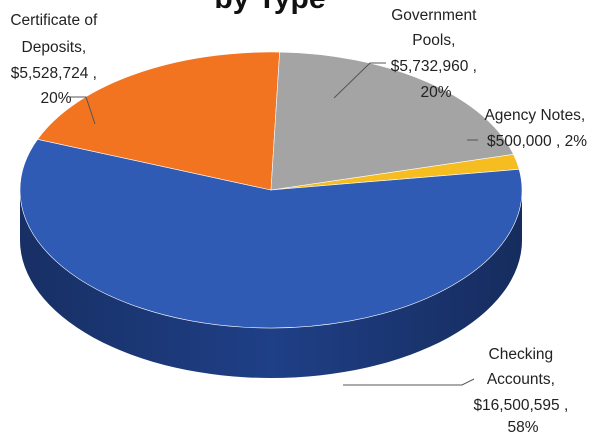 Image resolution: width=596 pixels, height=435 pixels. What do you see at coordinates (359, 80) in the screenshot?
I see `leader-line-government-pools` at bounding box center [359, 80].